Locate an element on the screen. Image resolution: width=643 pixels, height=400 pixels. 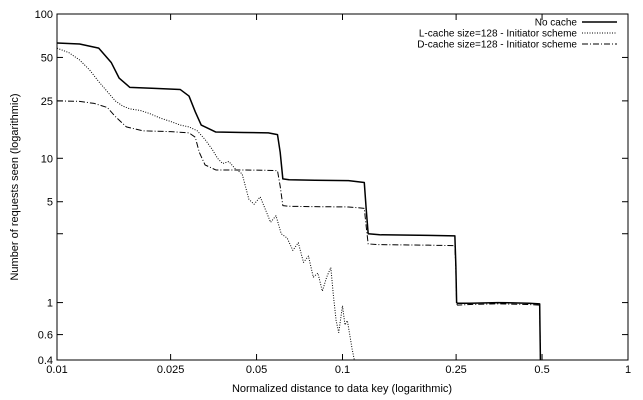
y-tick-label: 0.6 is located at coordinates (45, 336).